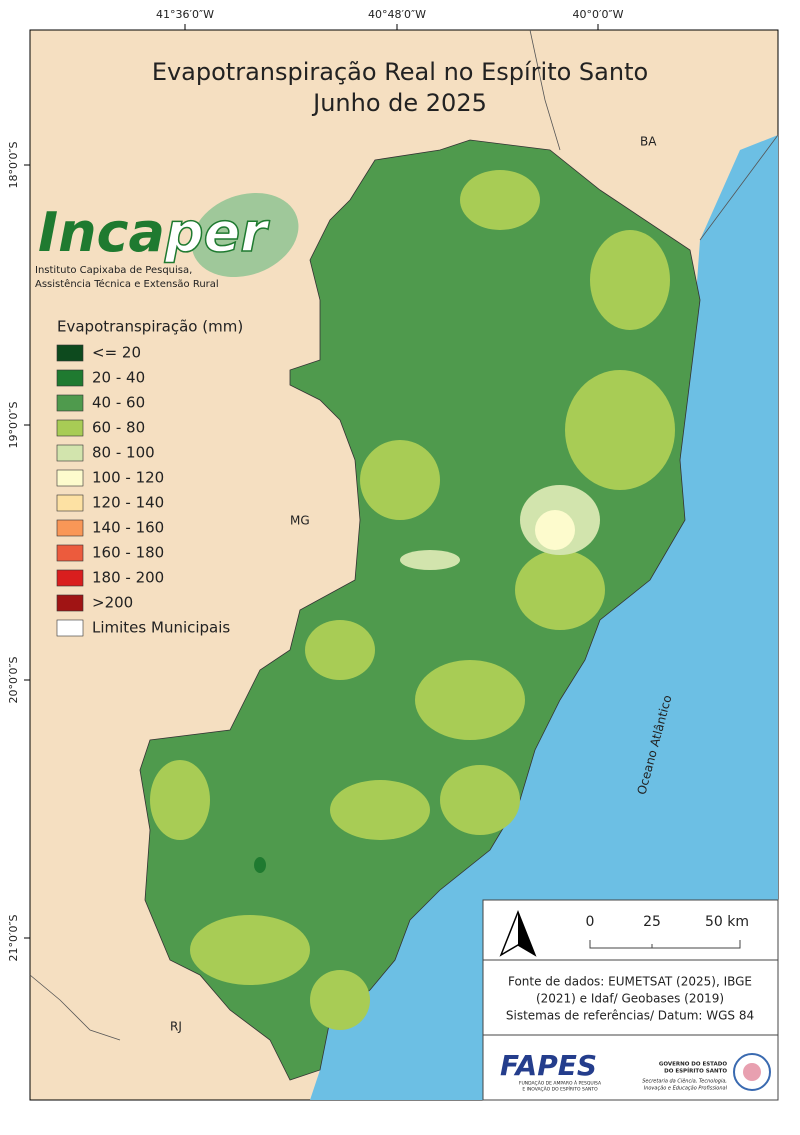 The height and width of the screenshot is (1135, 800). I want to click on legend-label: <= 20, so click(116, 353).